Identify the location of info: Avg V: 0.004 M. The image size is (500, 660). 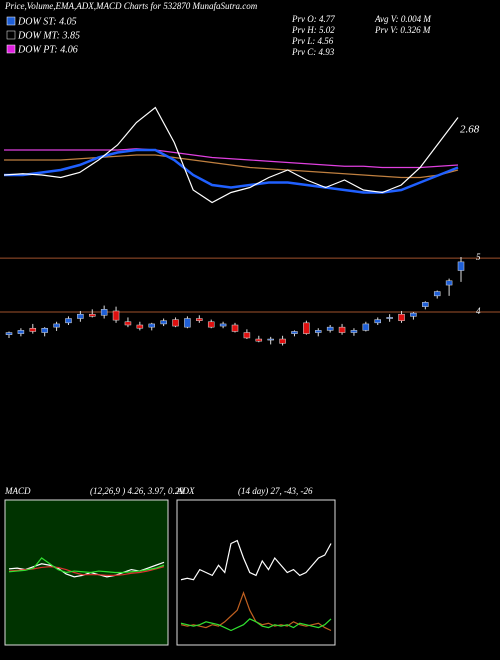
(402, 19).